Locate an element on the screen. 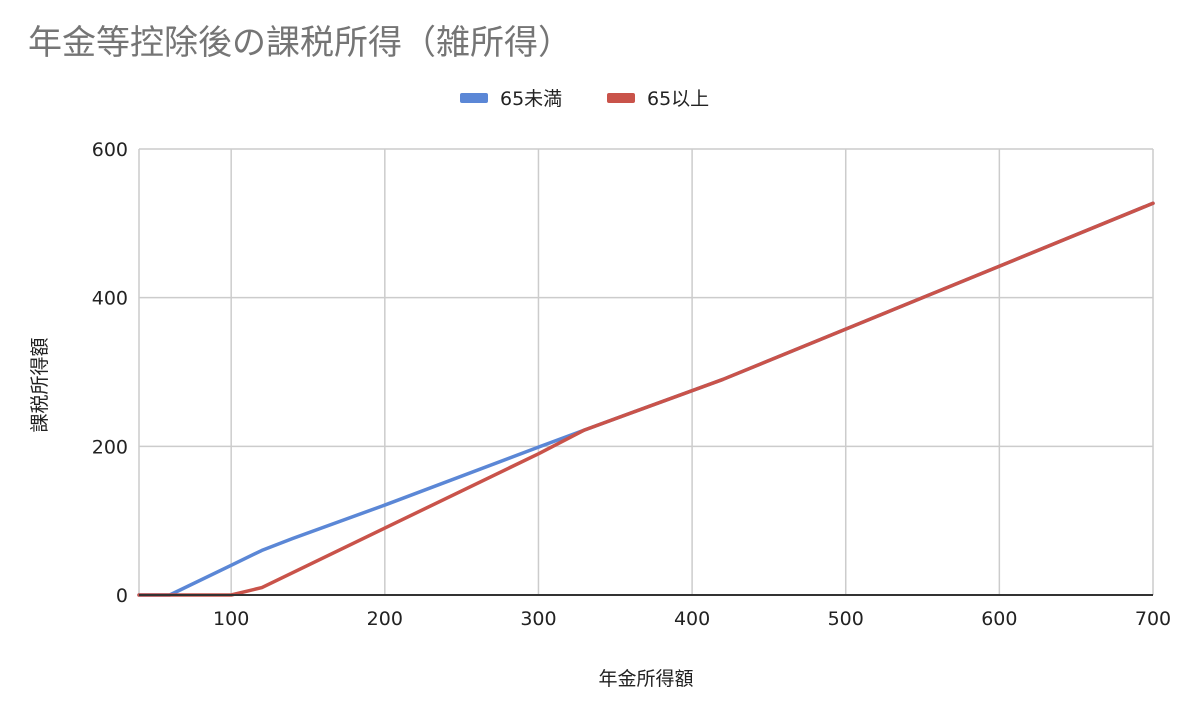 Image resolution: width=1182 pixels, height=714 pixels. y-tick-label-0: 0 is located at coordinates (122, 596).